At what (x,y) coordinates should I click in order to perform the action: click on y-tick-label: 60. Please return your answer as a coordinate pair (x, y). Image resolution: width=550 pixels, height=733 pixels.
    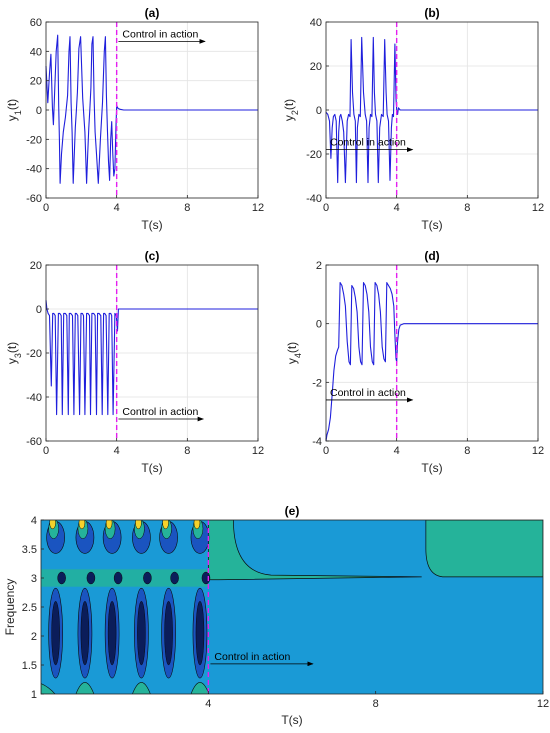
    Looking at the image, I should click on (36, 23).